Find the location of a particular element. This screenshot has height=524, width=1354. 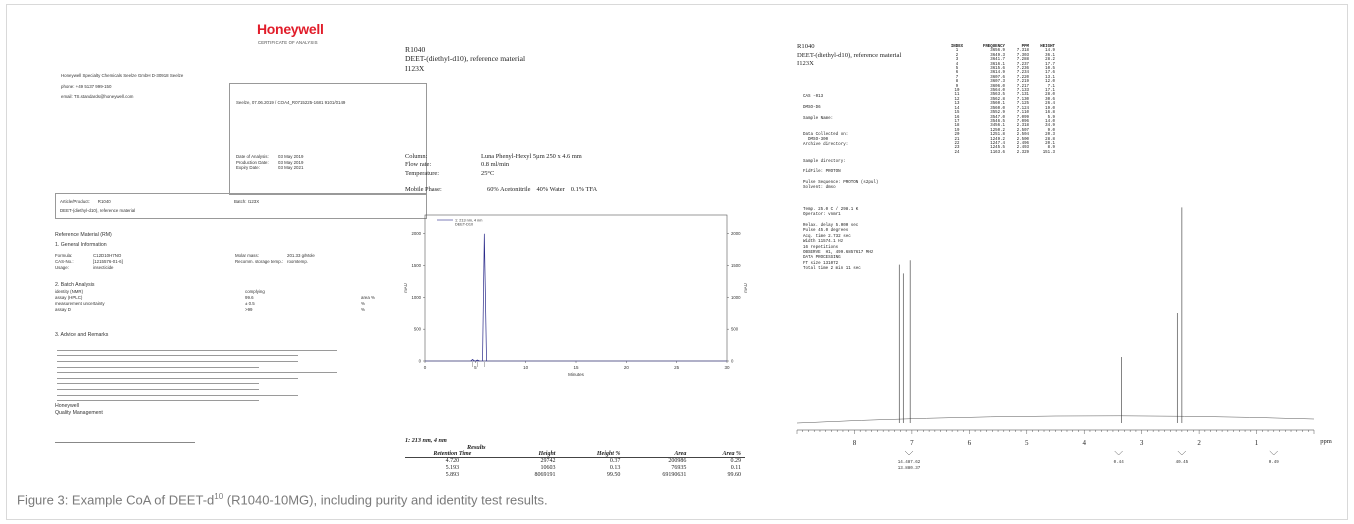

peak-cell: 3546.5 is located at coordinates (997, 121).